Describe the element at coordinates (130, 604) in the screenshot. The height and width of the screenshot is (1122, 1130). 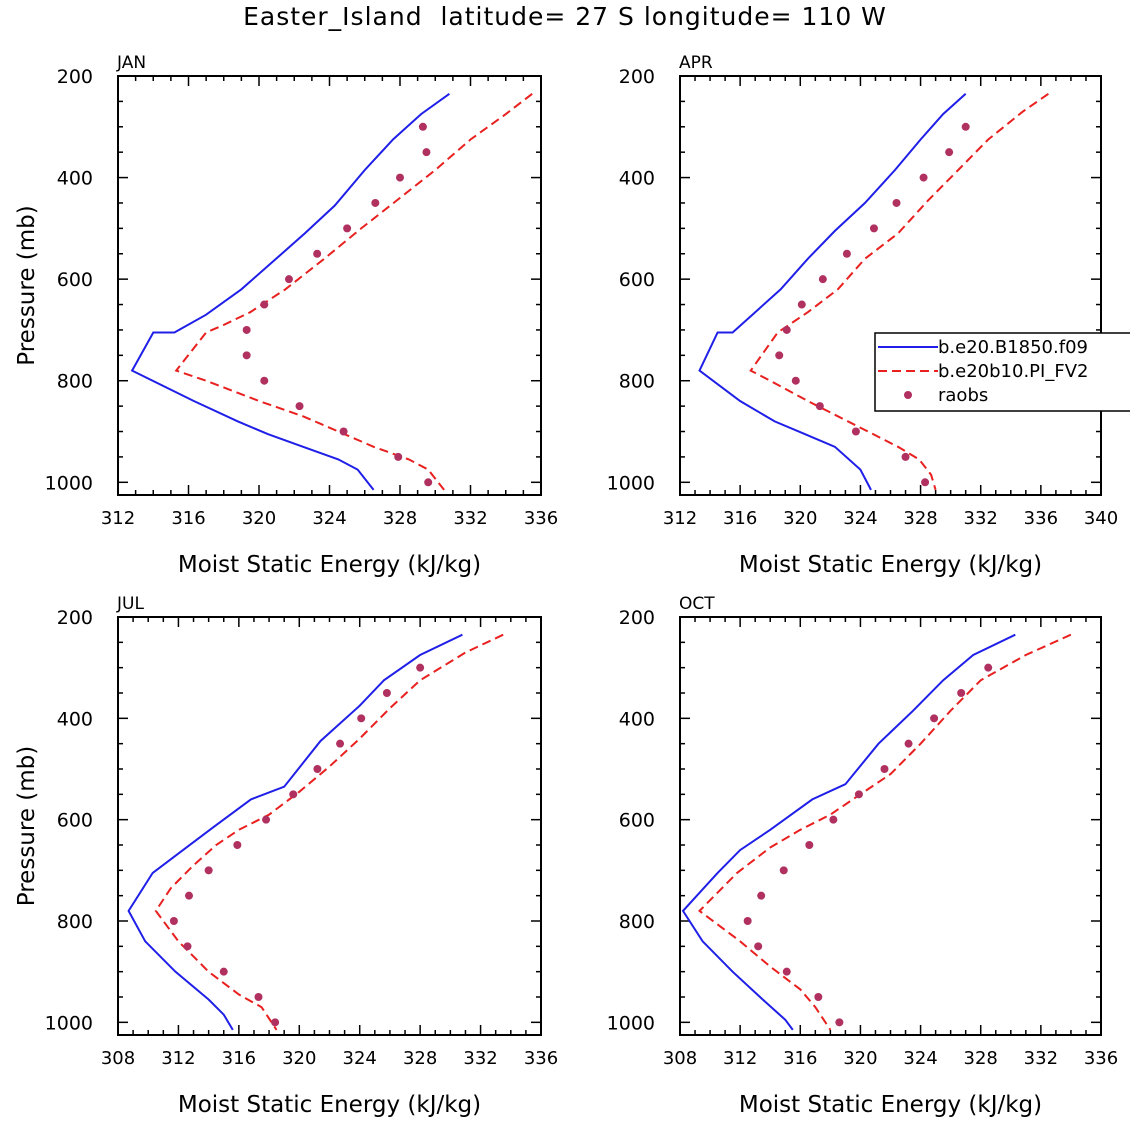
I see `panel-month-label: JUL` at that location.